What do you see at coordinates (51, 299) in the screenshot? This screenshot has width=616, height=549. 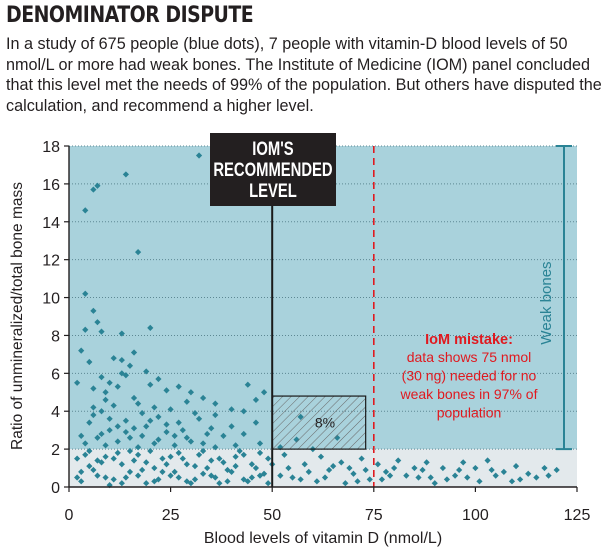 I see `y-tick-label: 10` at bounding box center [51, 299].